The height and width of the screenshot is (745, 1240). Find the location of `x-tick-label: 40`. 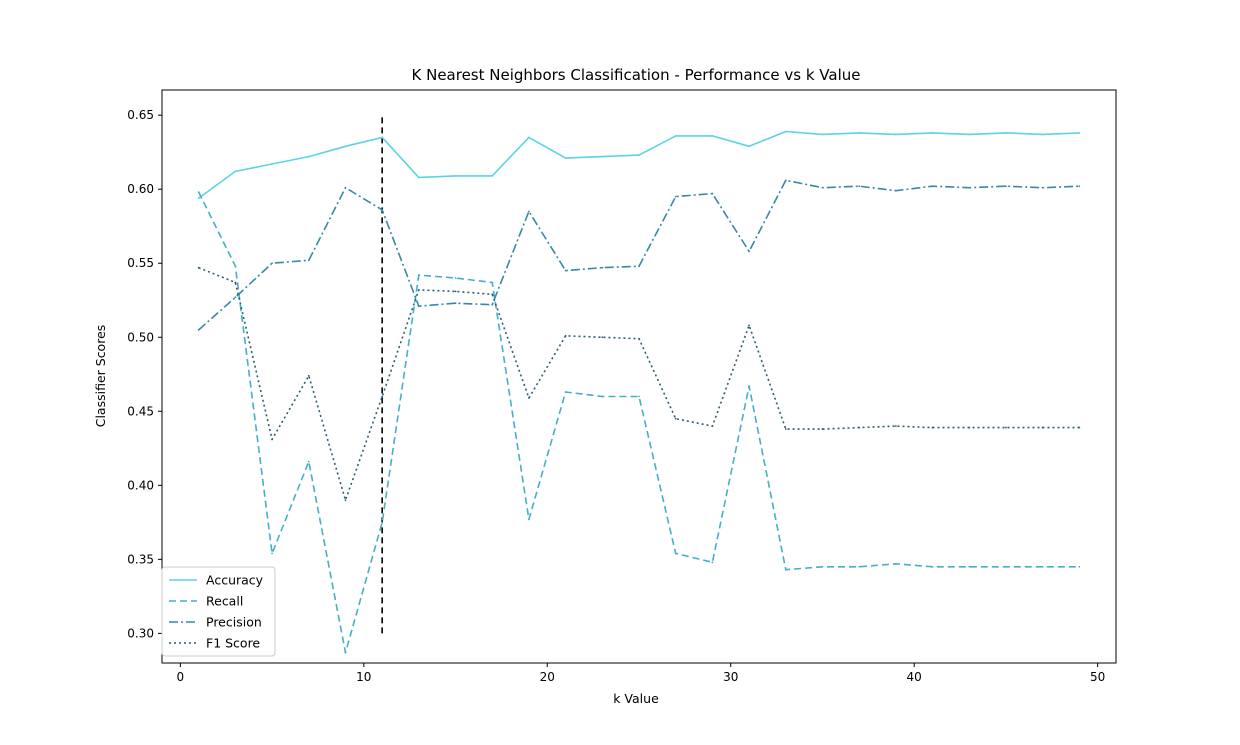

x-tick-label: 40 is located at coordinates (914, 677).